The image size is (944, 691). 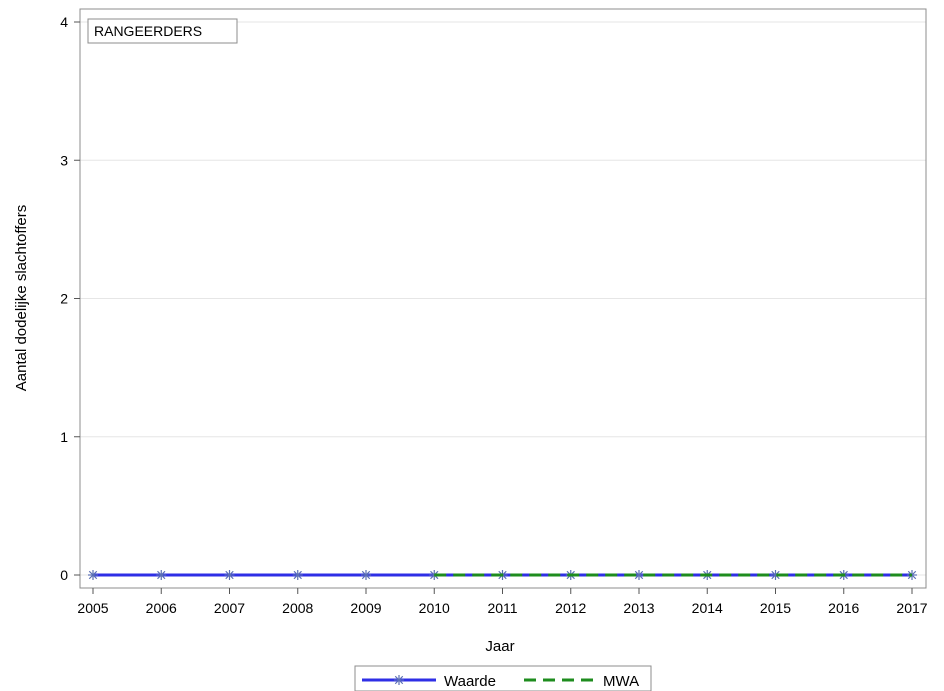 What do you see at coordinates (21, 298) in the screenshot?
I see `y-axis-title: Aantal dodelijke slachtoffers` at bounding box center [21, 298].